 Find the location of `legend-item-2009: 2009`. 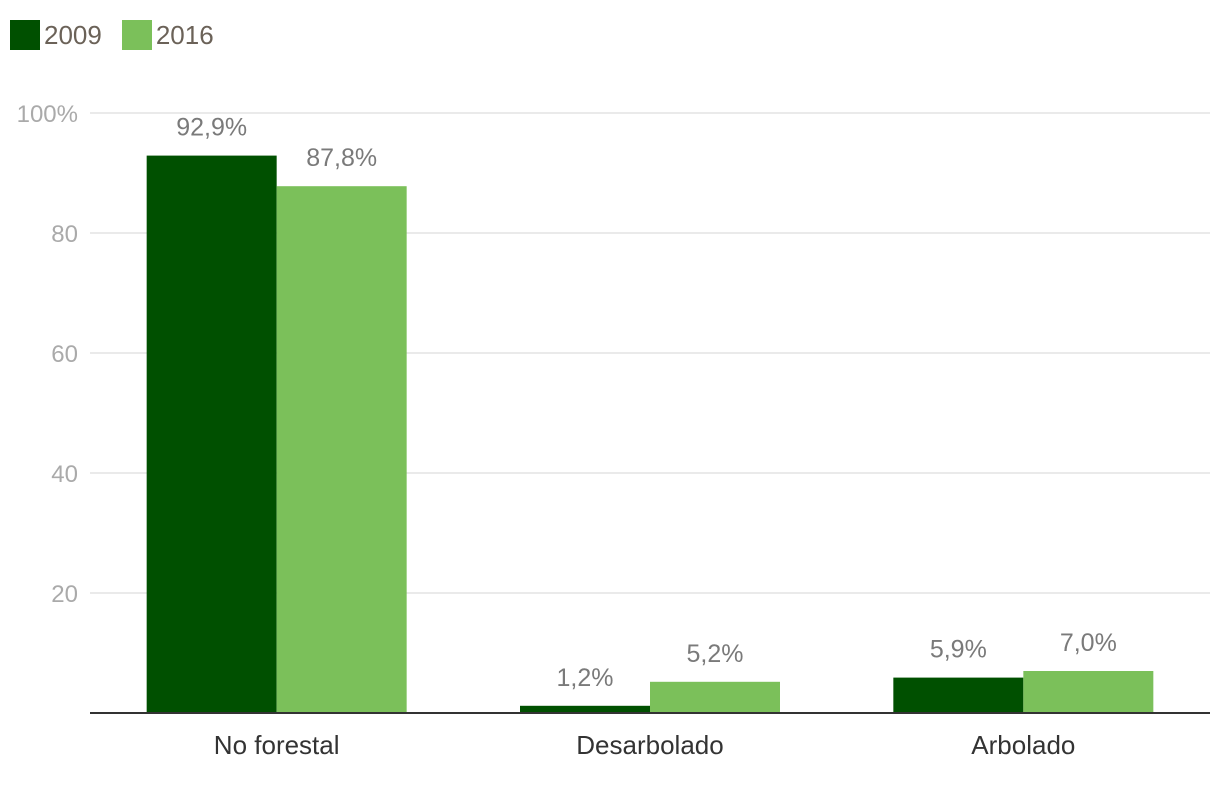

legend-item-2009: 2009 is located at coordinates (56, 35).